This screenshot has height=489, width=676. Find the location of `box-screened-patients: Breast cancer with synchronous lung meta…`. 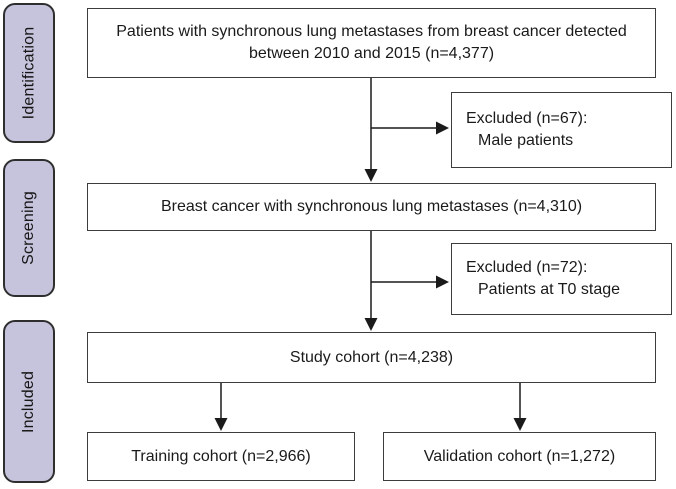

box-screened-patients: Breast cancer with synchronous lung meta… is located at coordinates (371, 207).